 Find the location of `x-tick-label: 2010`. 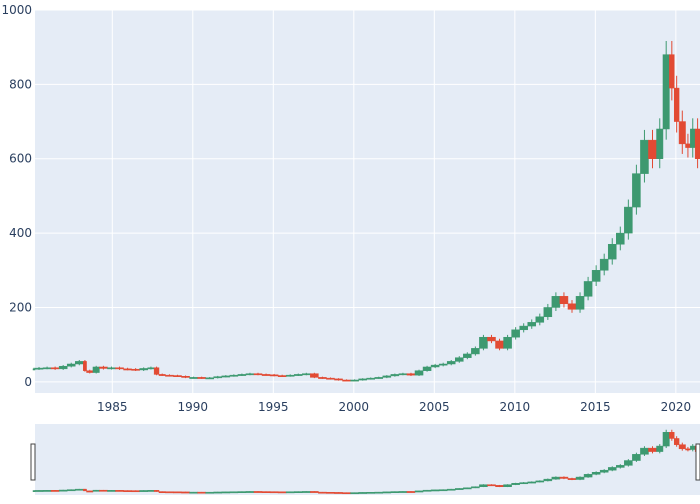

x-tick-label: 2010 is located at coordinates (515, 407).